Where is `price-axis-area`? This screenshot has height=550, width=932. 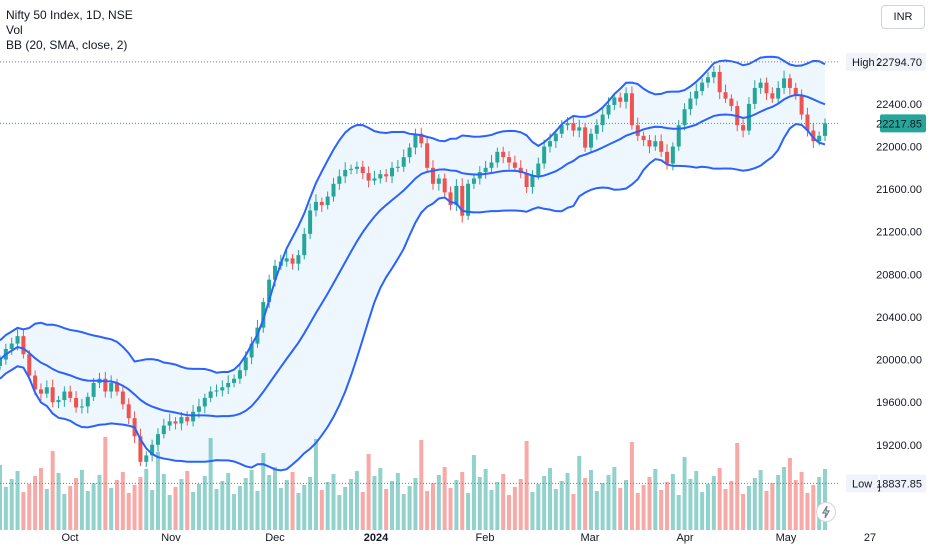 price-axis-area is located at coordinates (886, 275).